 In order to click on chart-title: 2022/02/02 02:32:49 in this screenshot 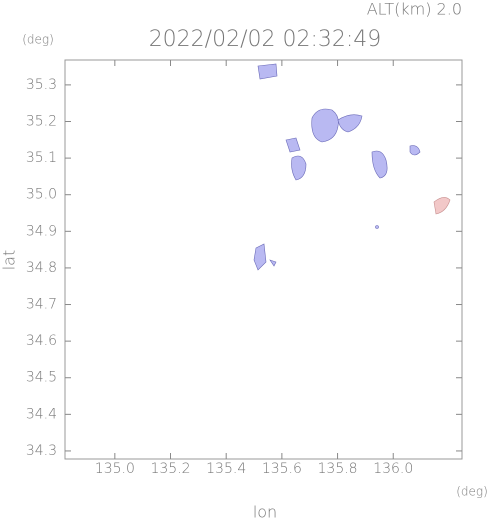, I will do `click(265, 39)`.